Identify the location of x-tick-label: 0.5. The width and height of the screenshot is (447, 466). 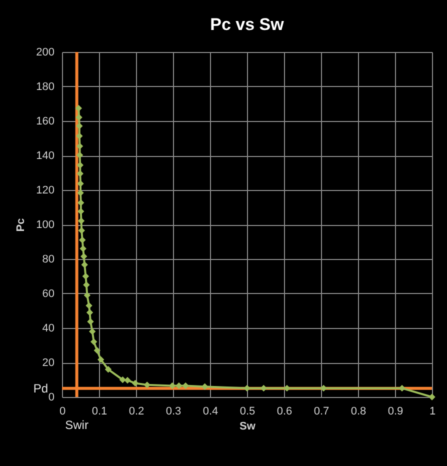
(248, 412).